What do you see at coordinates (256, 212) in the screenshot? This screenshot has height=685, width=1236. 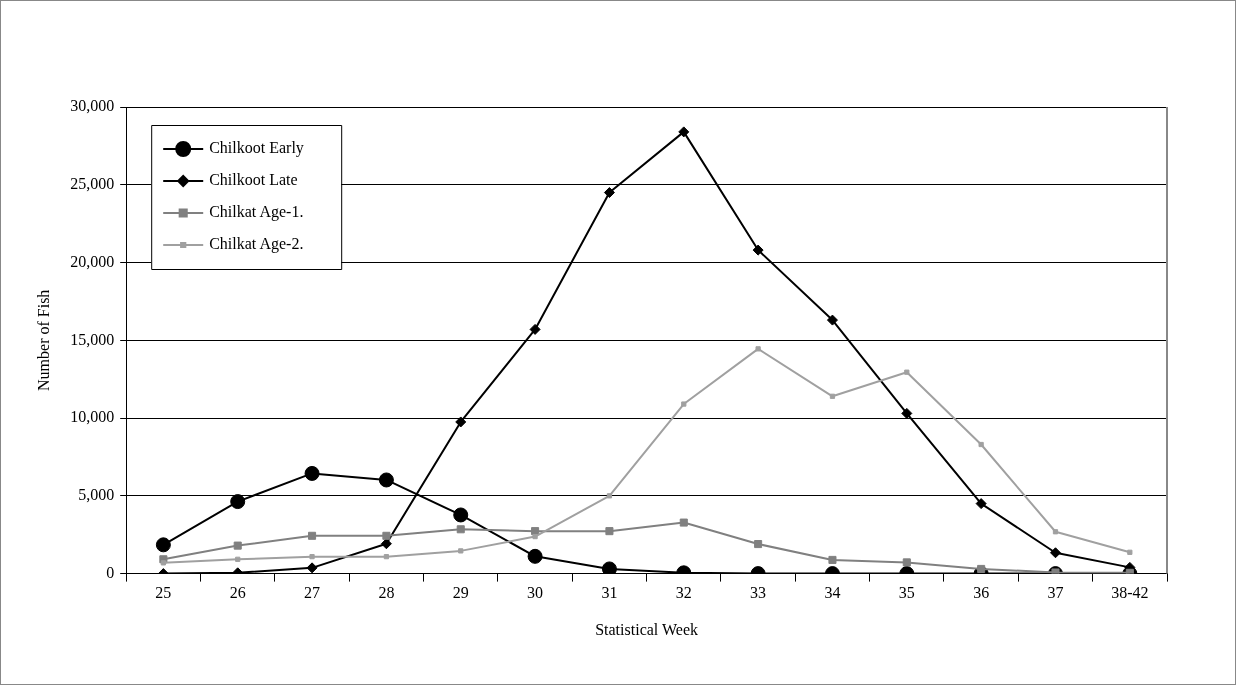 I see `legend-label: Chilkat Age-1.` at bounding box center [256, 212].